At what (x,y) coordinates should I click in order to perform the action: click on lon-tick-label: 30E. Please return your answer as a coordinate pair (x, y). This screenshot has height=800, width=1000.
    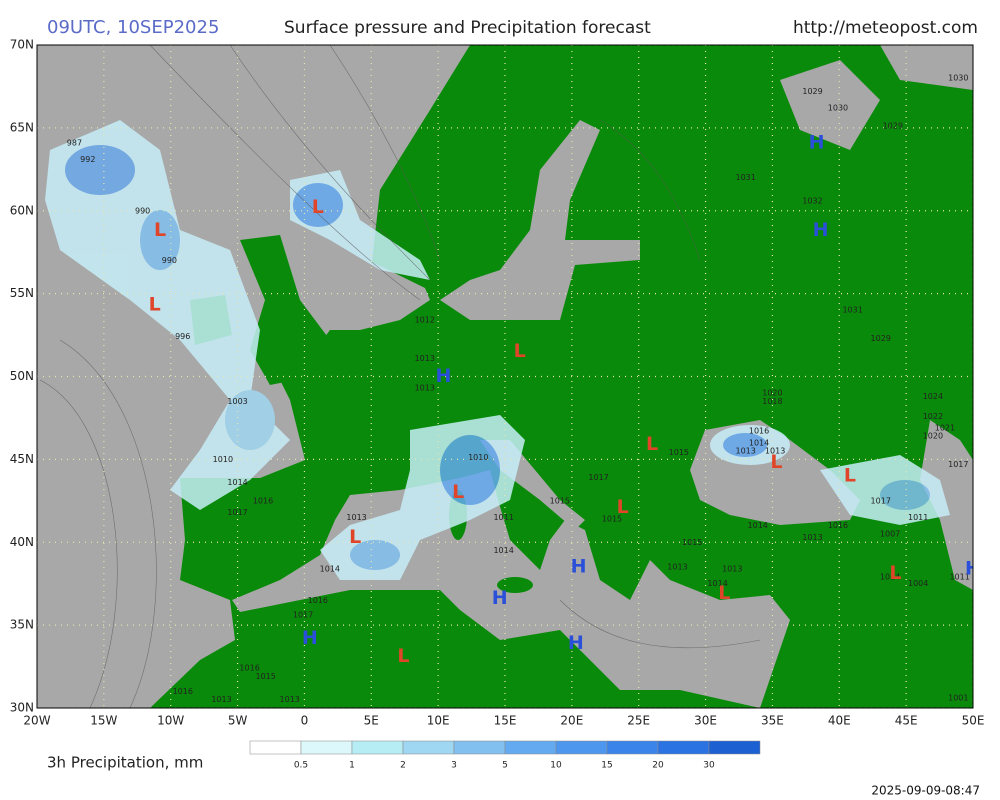
    Looking at the image, I should click on (705, 721).